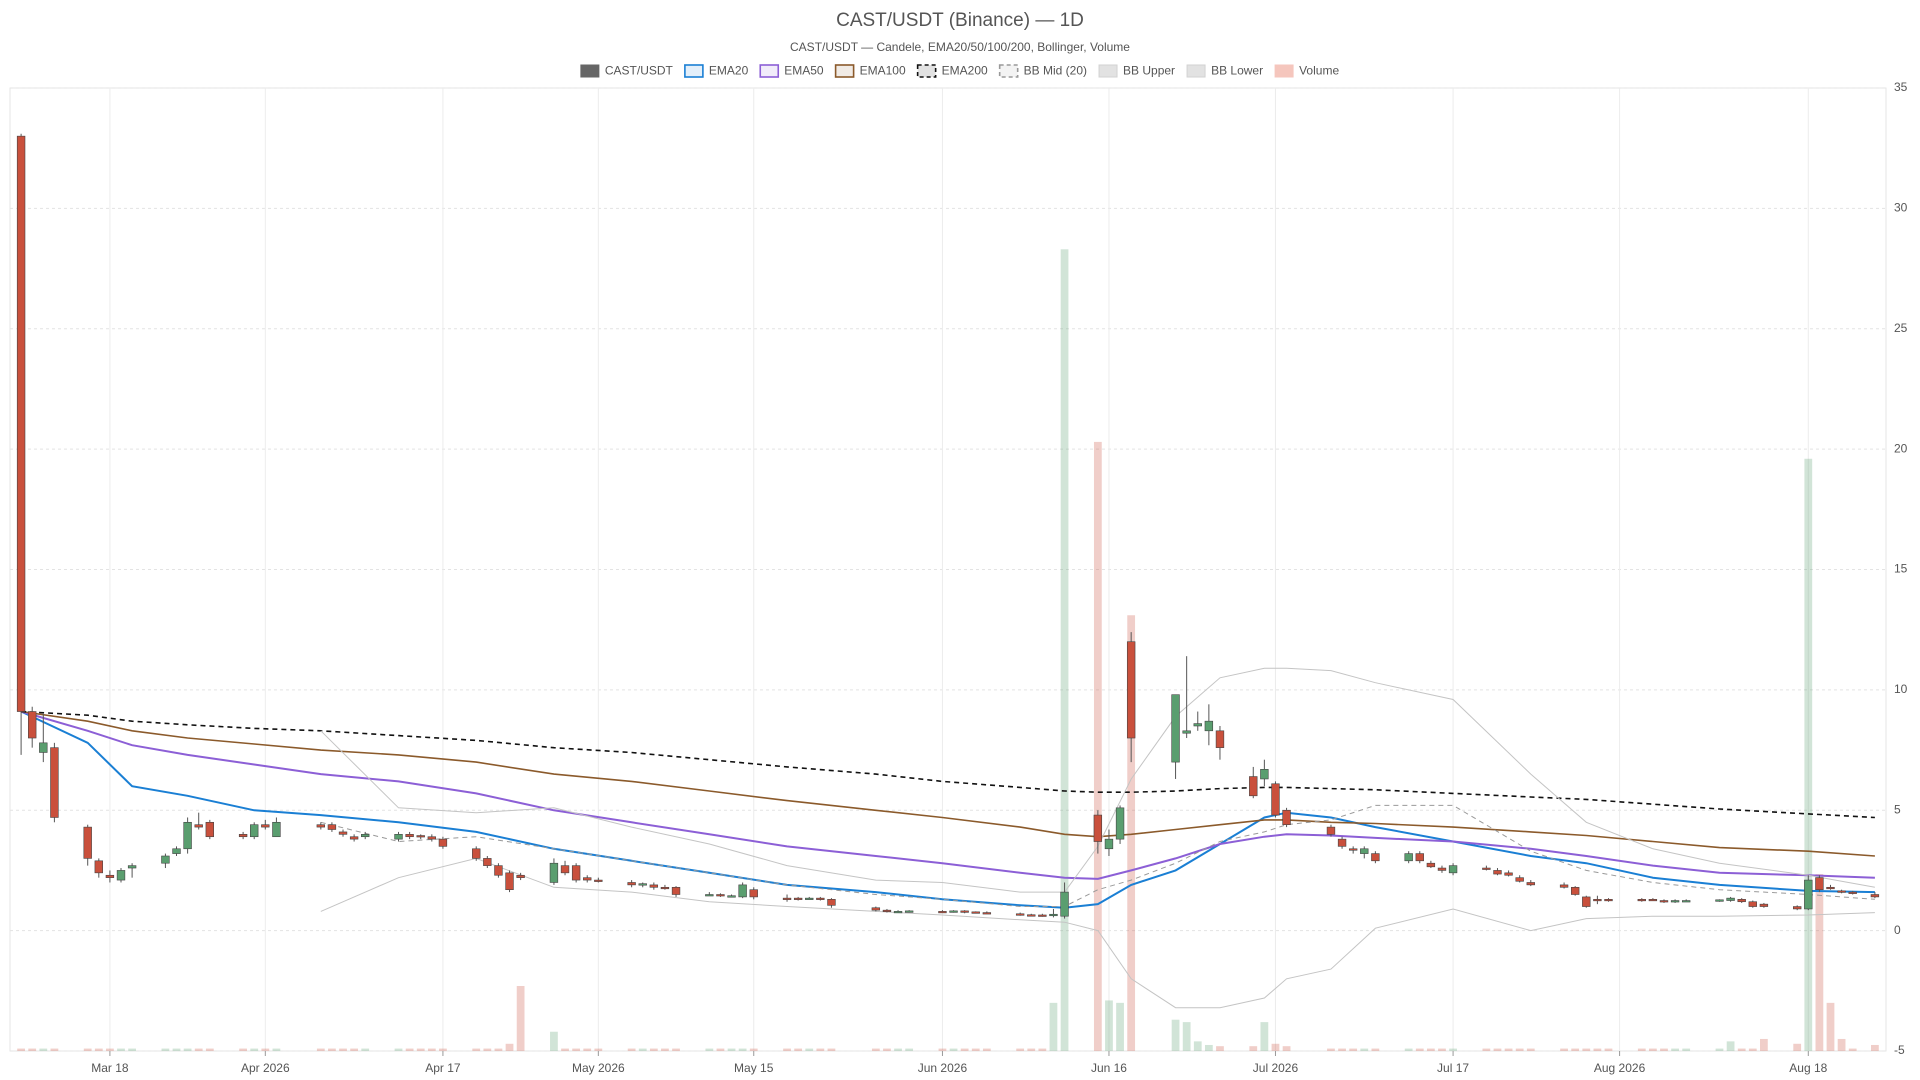 This screenshot has height=1080, width=1920. What do you see at coordinates (948, 764) in the screenshot?
I see `line-ema200` at bounding box center [948, 764].